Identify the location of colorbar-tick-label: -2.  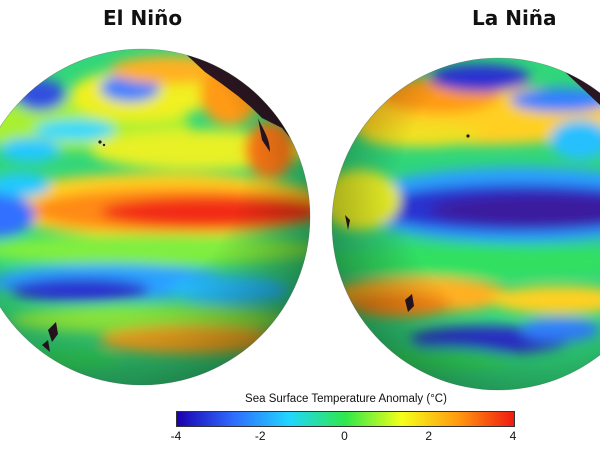
(260, 436).